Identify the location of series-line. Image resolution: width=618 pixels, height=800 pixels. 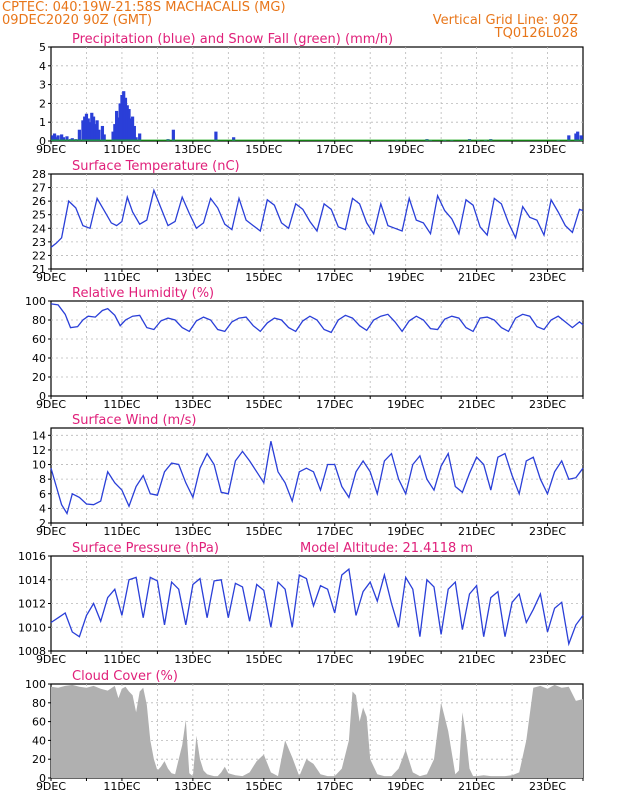
(317, 478).